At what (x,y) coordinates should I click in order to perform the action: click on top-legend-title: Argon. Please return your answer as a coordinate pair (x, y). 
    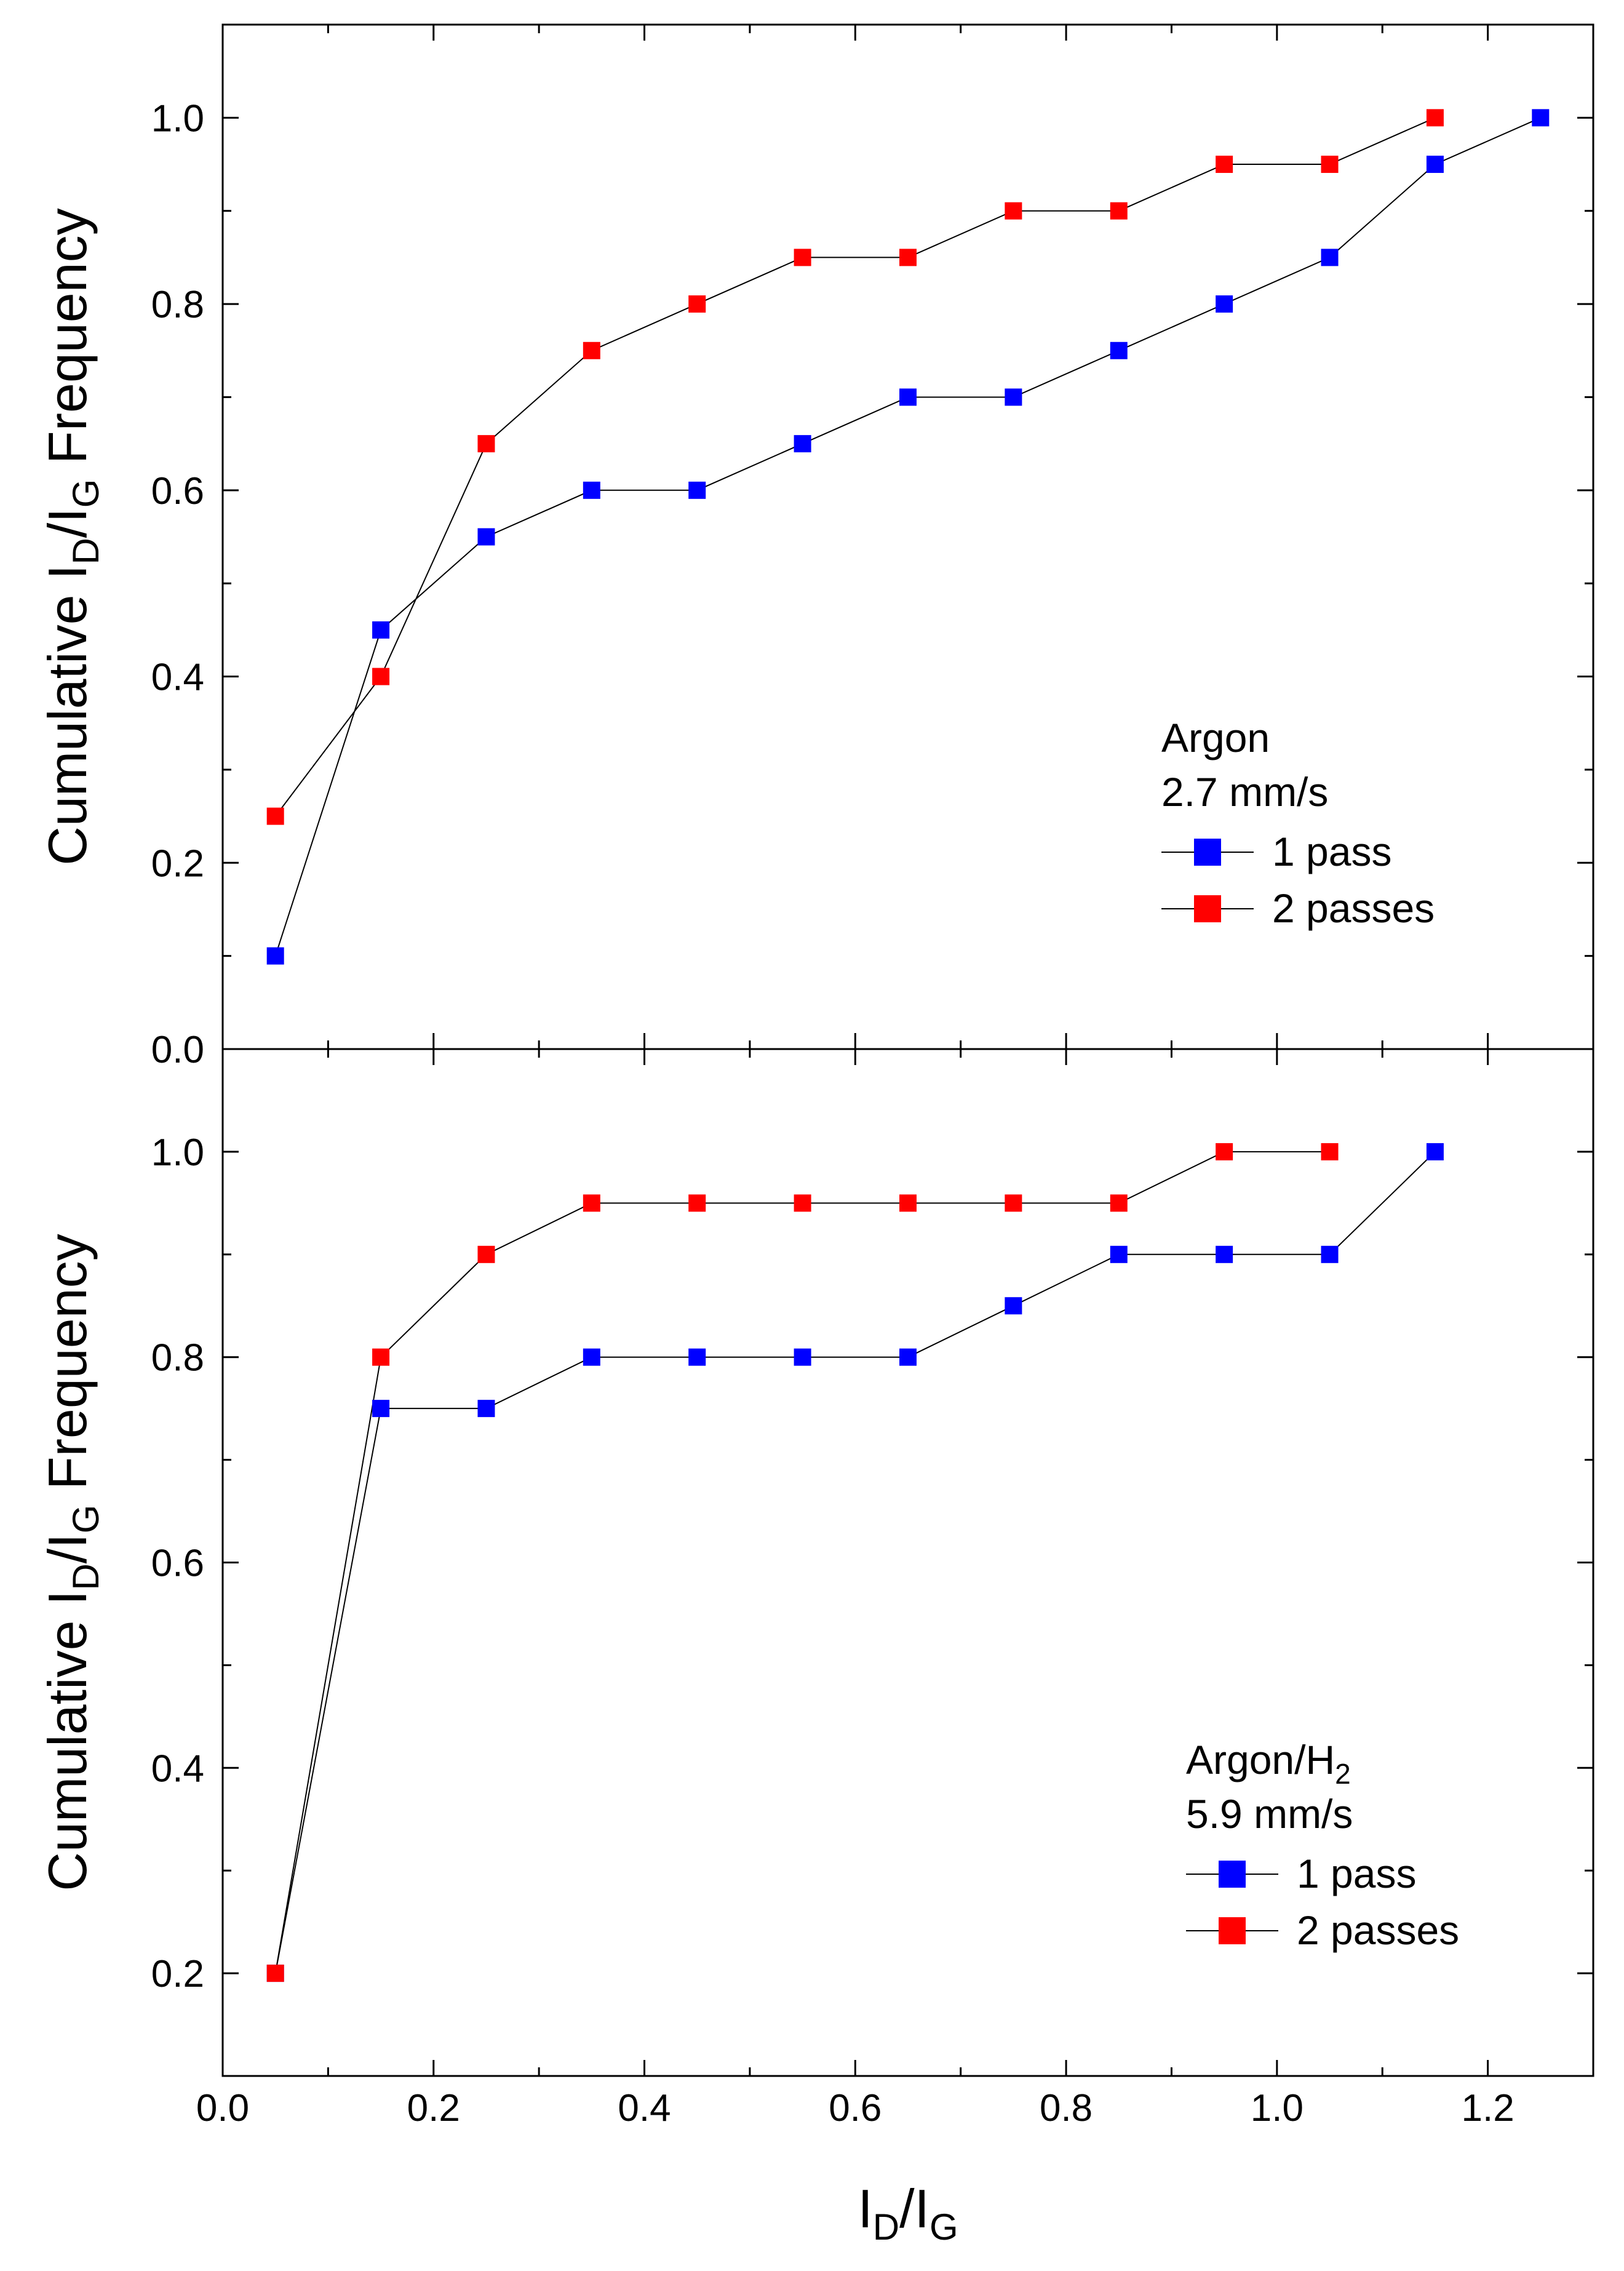
    Looking at the image, I should click on (1215, 737).